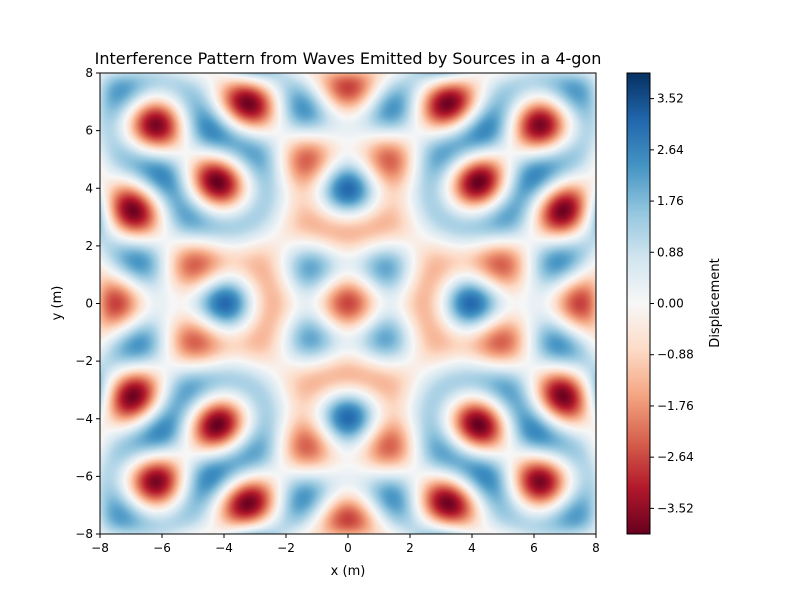 This screenshot has width=800, height=604. What do you see at coordinates (84, 361) in the screenshot?
I see `y-tick-label: −2` at bounding box center [84, 361].